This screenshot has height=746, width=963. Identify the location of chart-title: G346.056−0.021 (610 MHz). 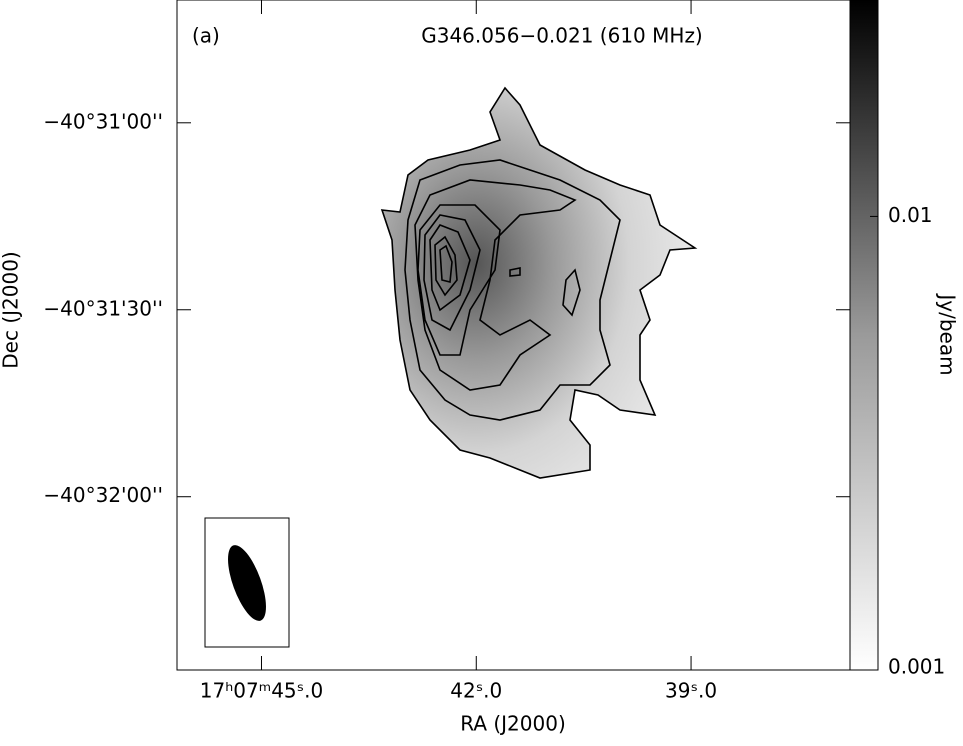
(562, 36).